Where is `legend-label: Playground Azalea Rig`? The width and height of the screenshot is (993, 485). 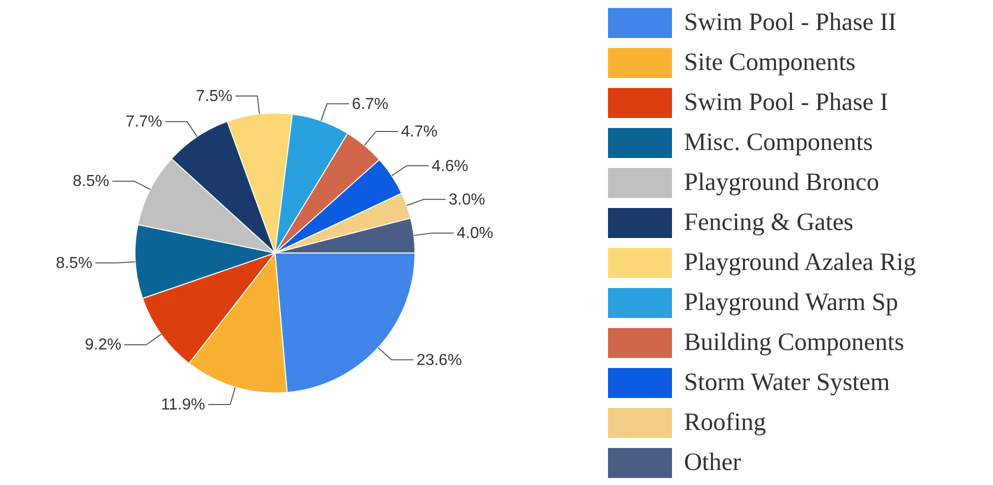
legend-label: Playground Azalea Rig is located at coordinates (800, 262).